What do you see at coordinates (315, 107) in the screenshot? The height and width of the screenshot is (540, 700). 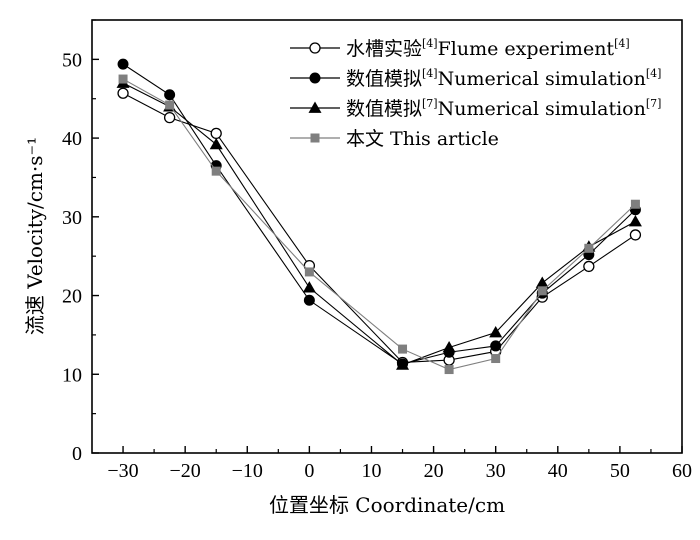 I see `legend-marker-triangle` at bounding box center [315, 107].